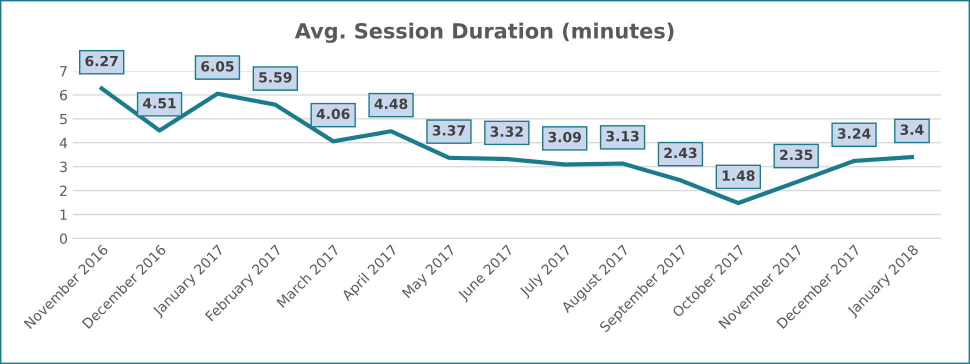 The width and height of the screenshot is (970, 364). What do you see at coordinates (391, 104) in the screenshot?
I see `data-label: 4.48` at bounding box center [391, 104].